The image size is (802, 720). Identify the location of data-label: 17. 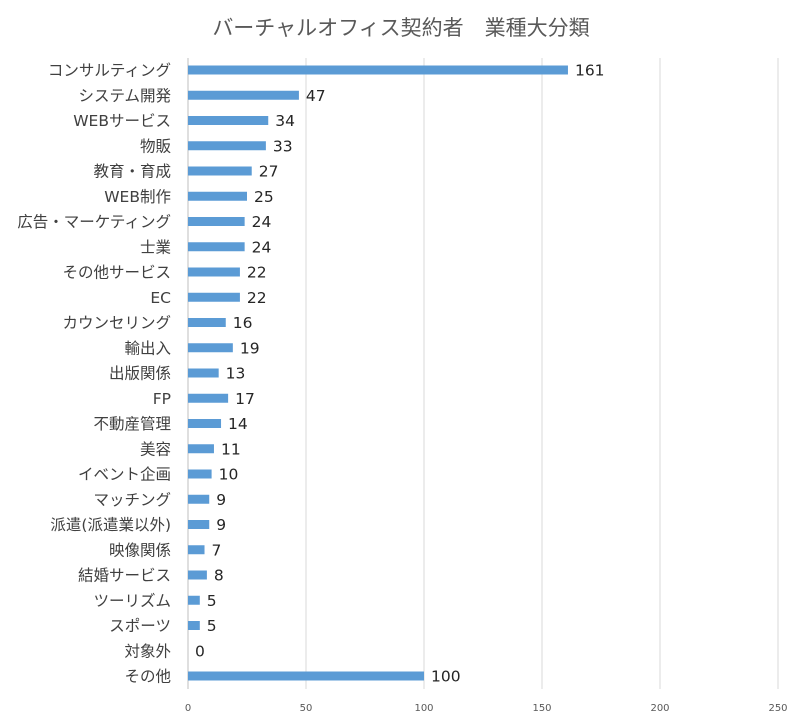
(245, 399).